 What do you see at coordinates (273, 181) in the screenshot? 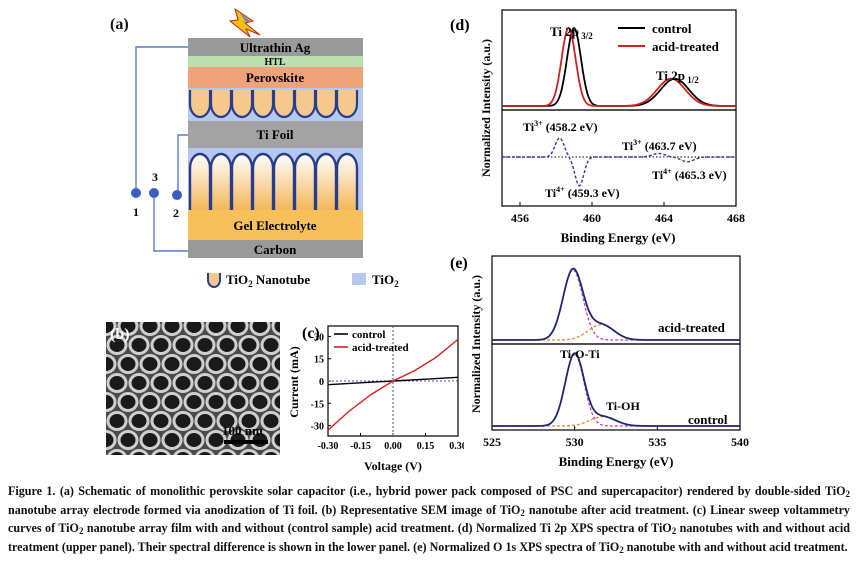
I see `lower-nanotube-array` at bounding box center [273, 181].